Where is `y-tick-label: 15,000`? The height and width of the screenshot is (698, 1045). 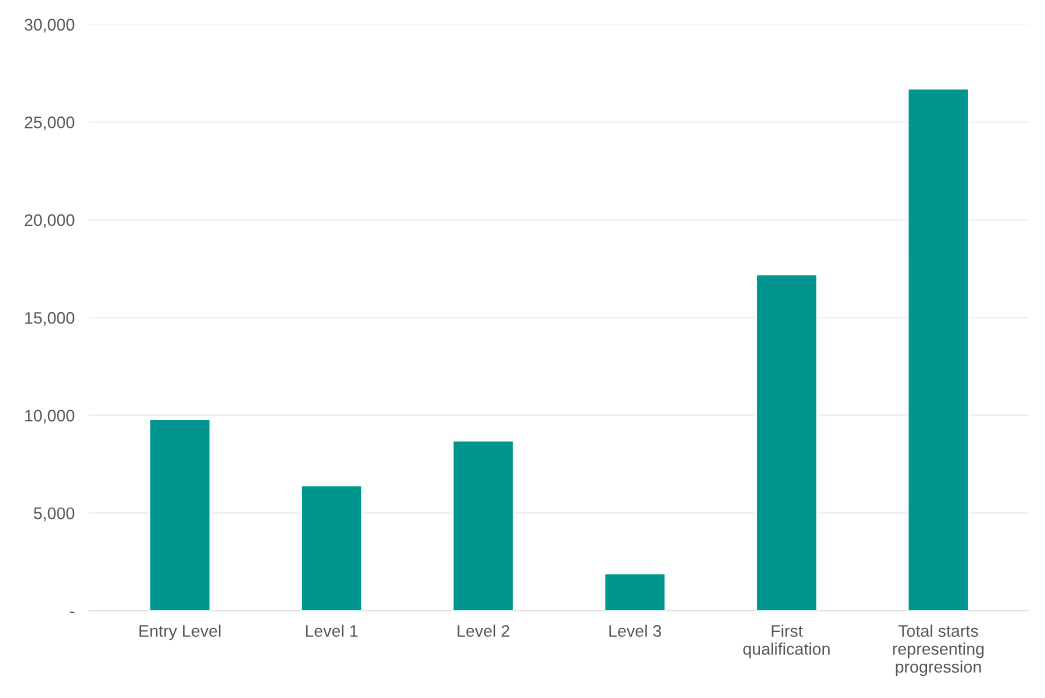
y-tick-label: 15,000 is located at coordinates (50, 318).